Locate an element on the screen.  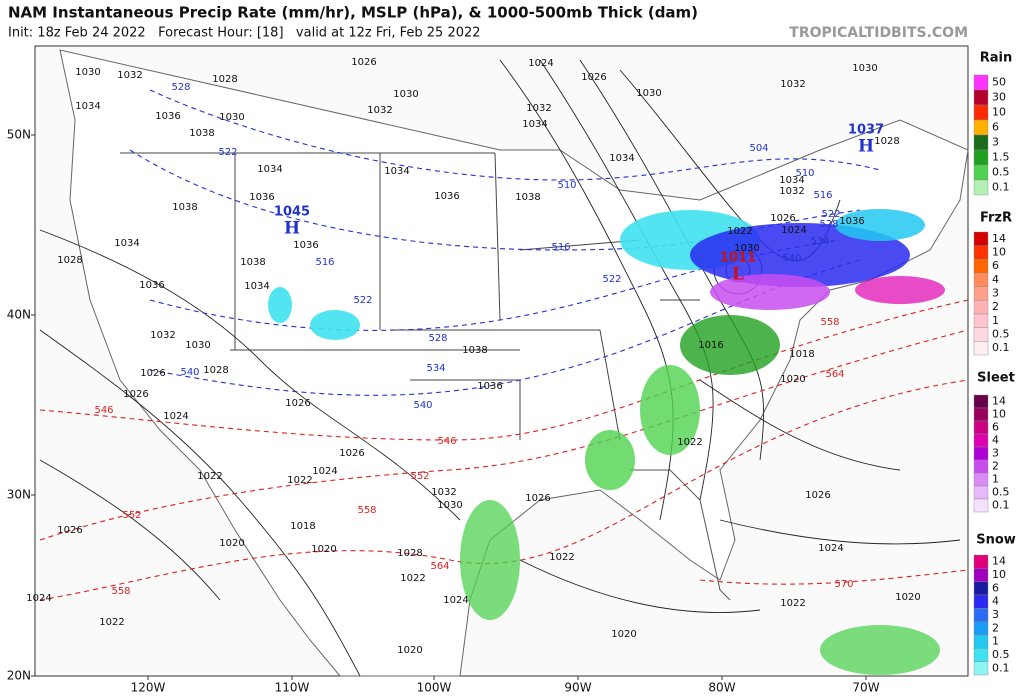
latitude-label: 20N is located at coordinates (19, 676).